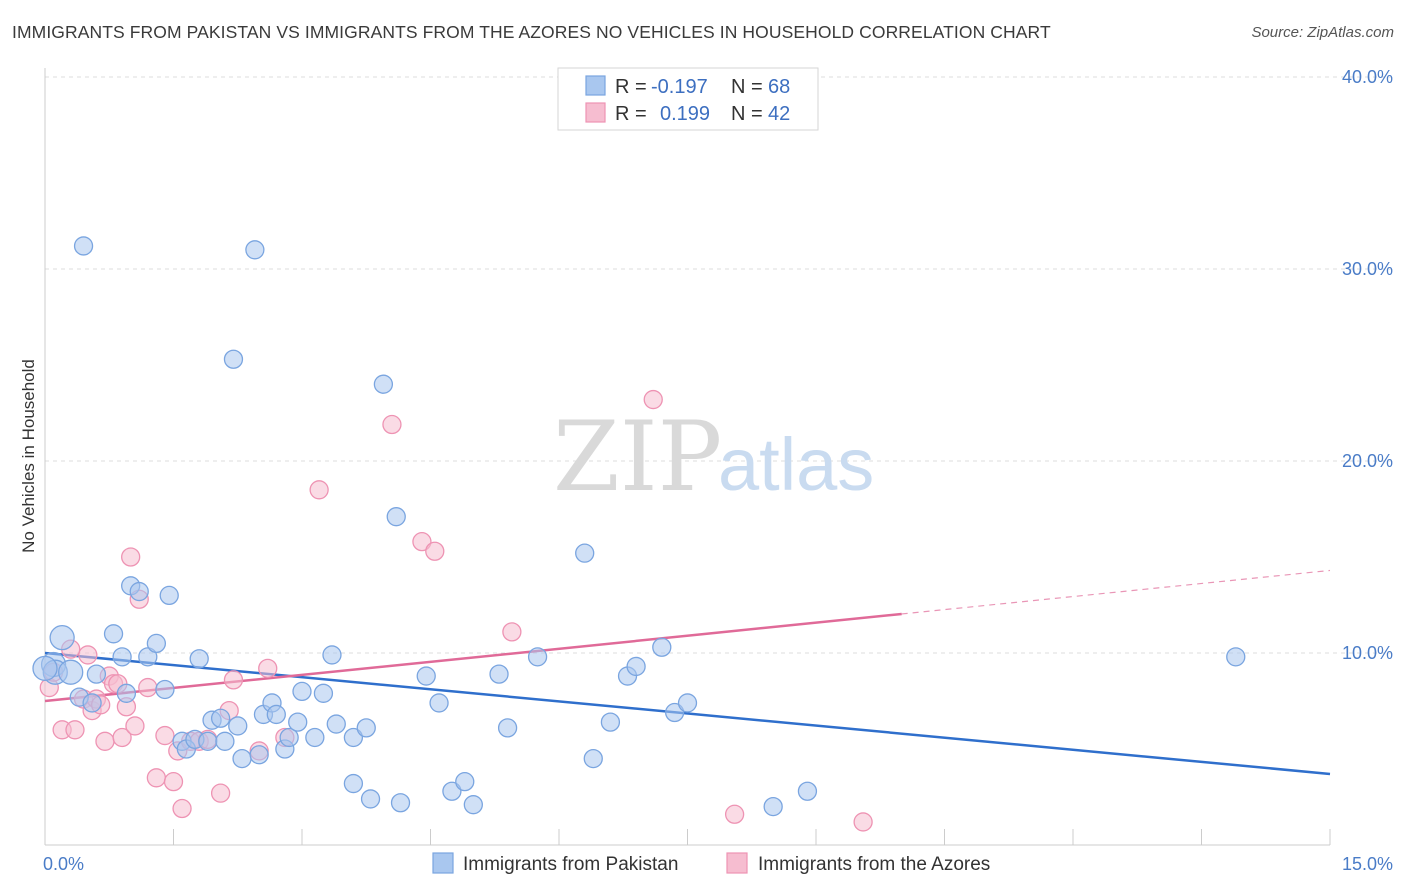 This screenshot has height=892, width=1406. Describe the element at coordinates (570, 864) in the screenshot. I see `bottom-legend-label-pakistan: Immigrants from Pakistan` at that location.